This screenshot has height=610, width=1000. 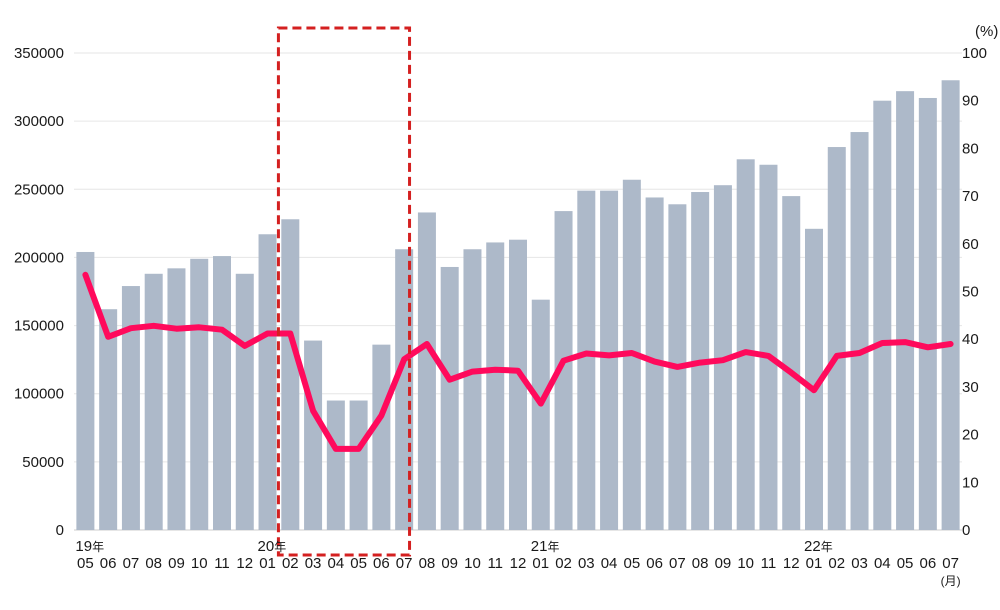 What do you see at coordinates (43, 462) in the screenshot?
I see `y-left-tick-50000: 50000` at bounding box center [43, 462].